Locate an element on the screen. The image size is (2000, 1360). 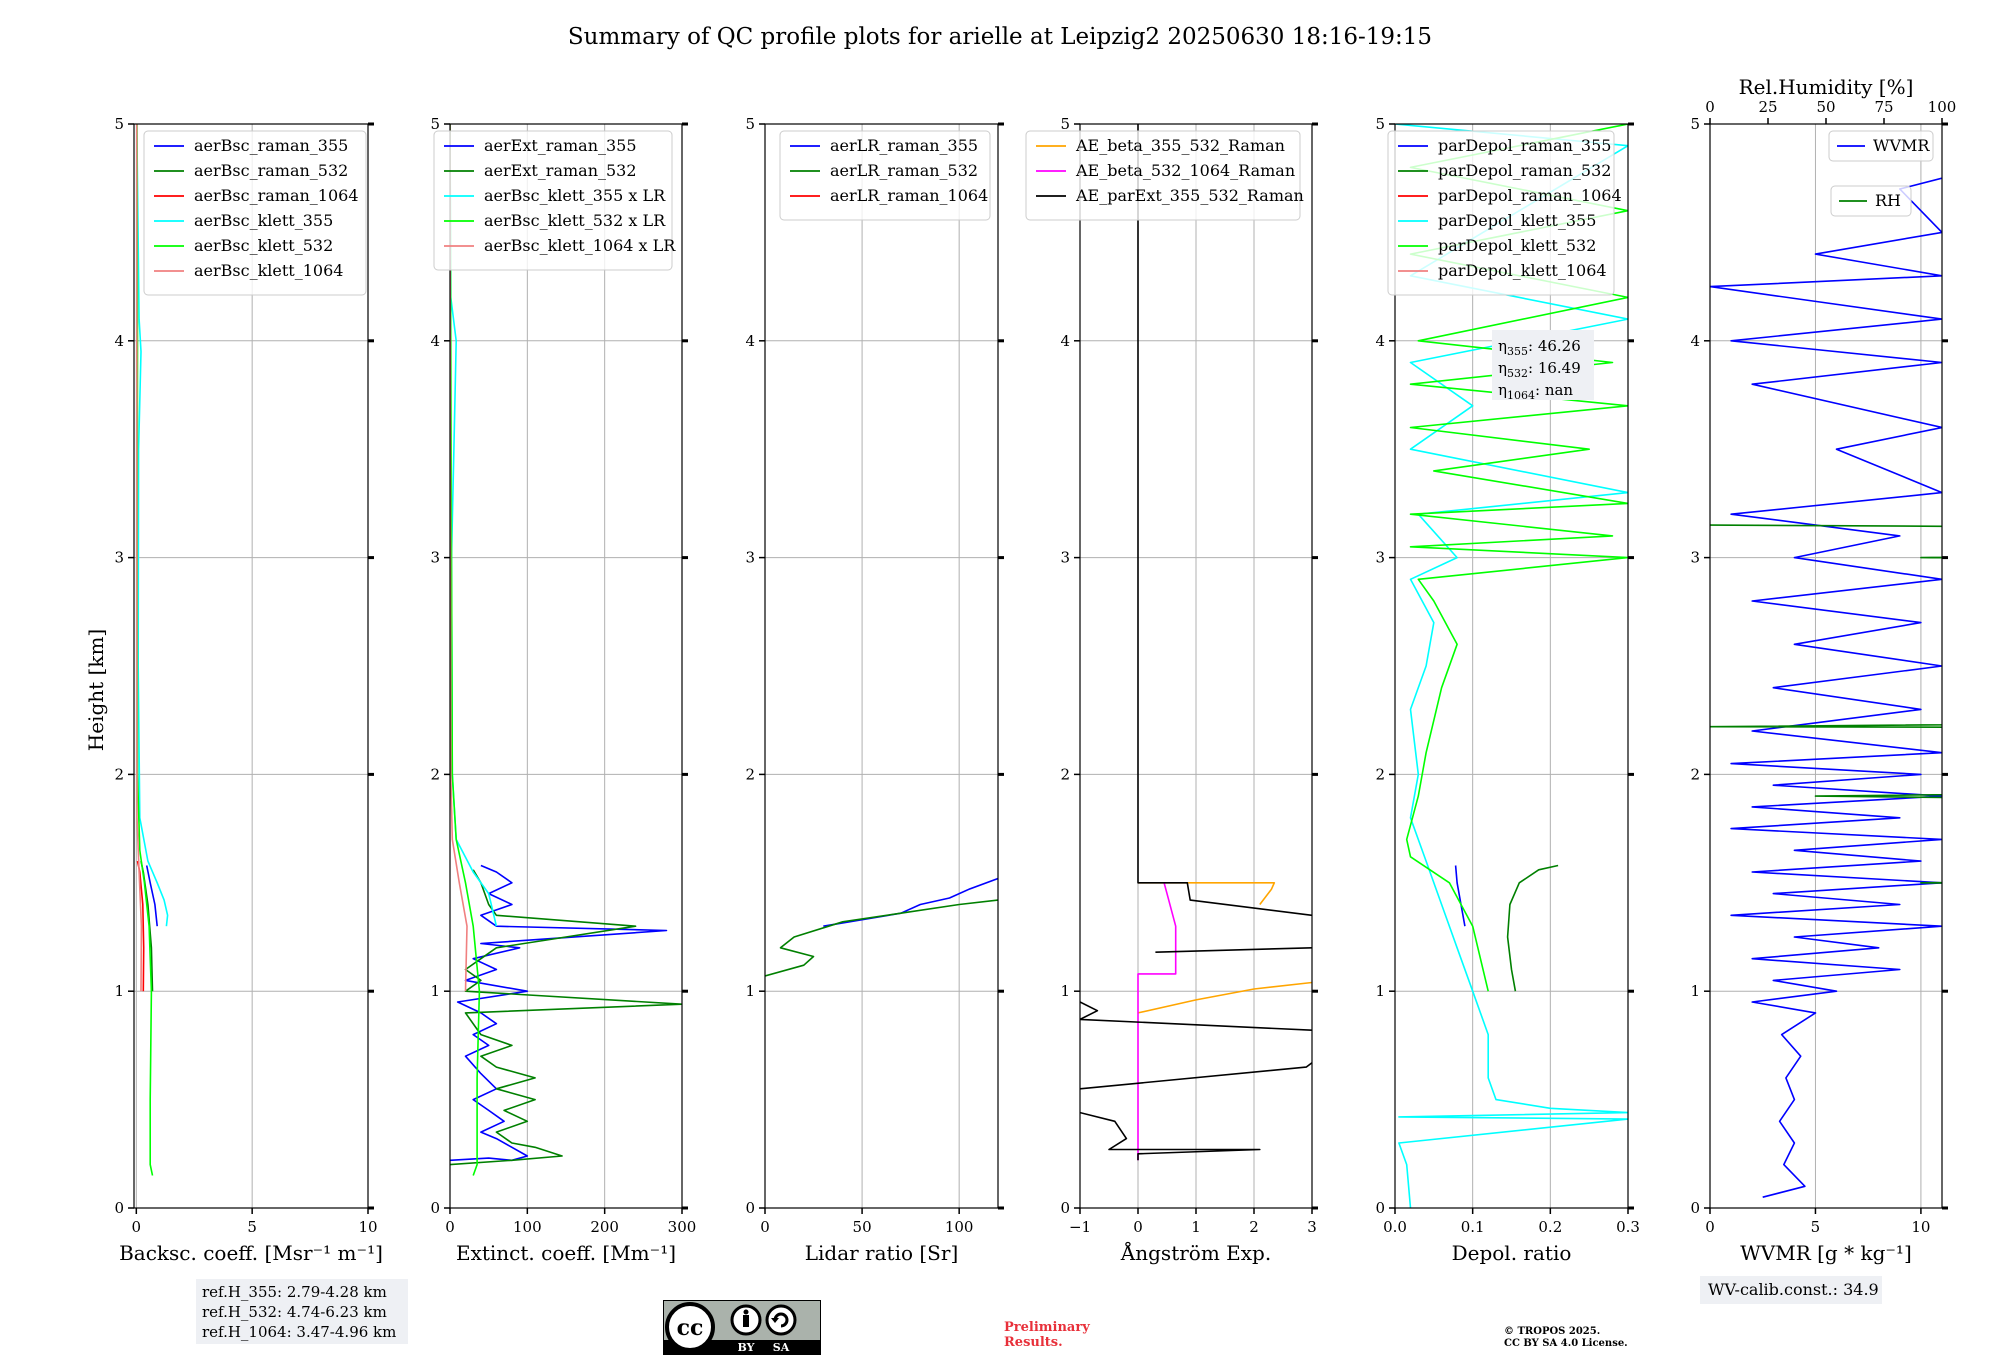
x-tick-label: 100 is located at coordinates (527, 1227).